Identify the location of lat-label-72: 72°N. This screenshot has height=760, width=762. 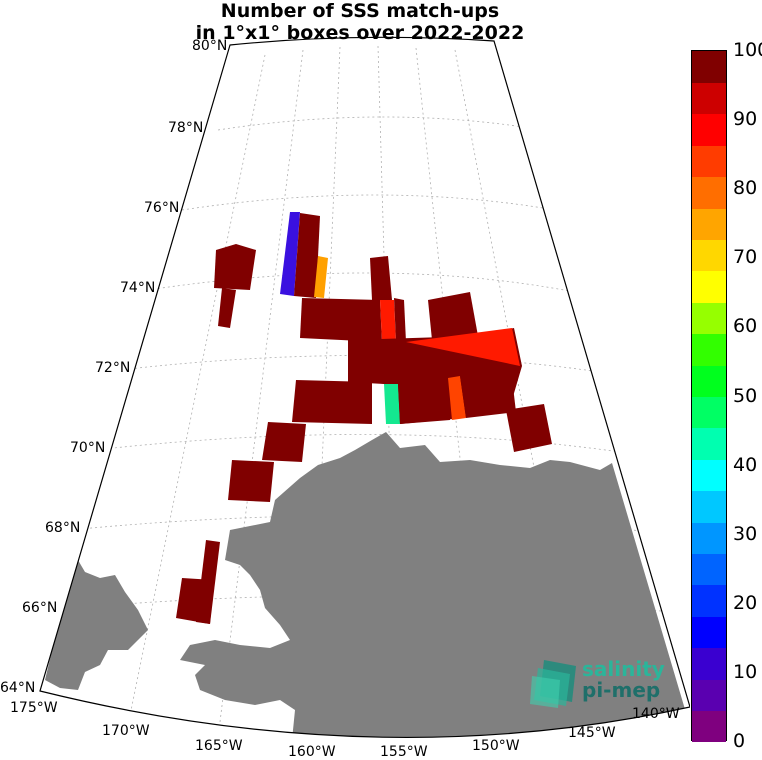
(112, 368).